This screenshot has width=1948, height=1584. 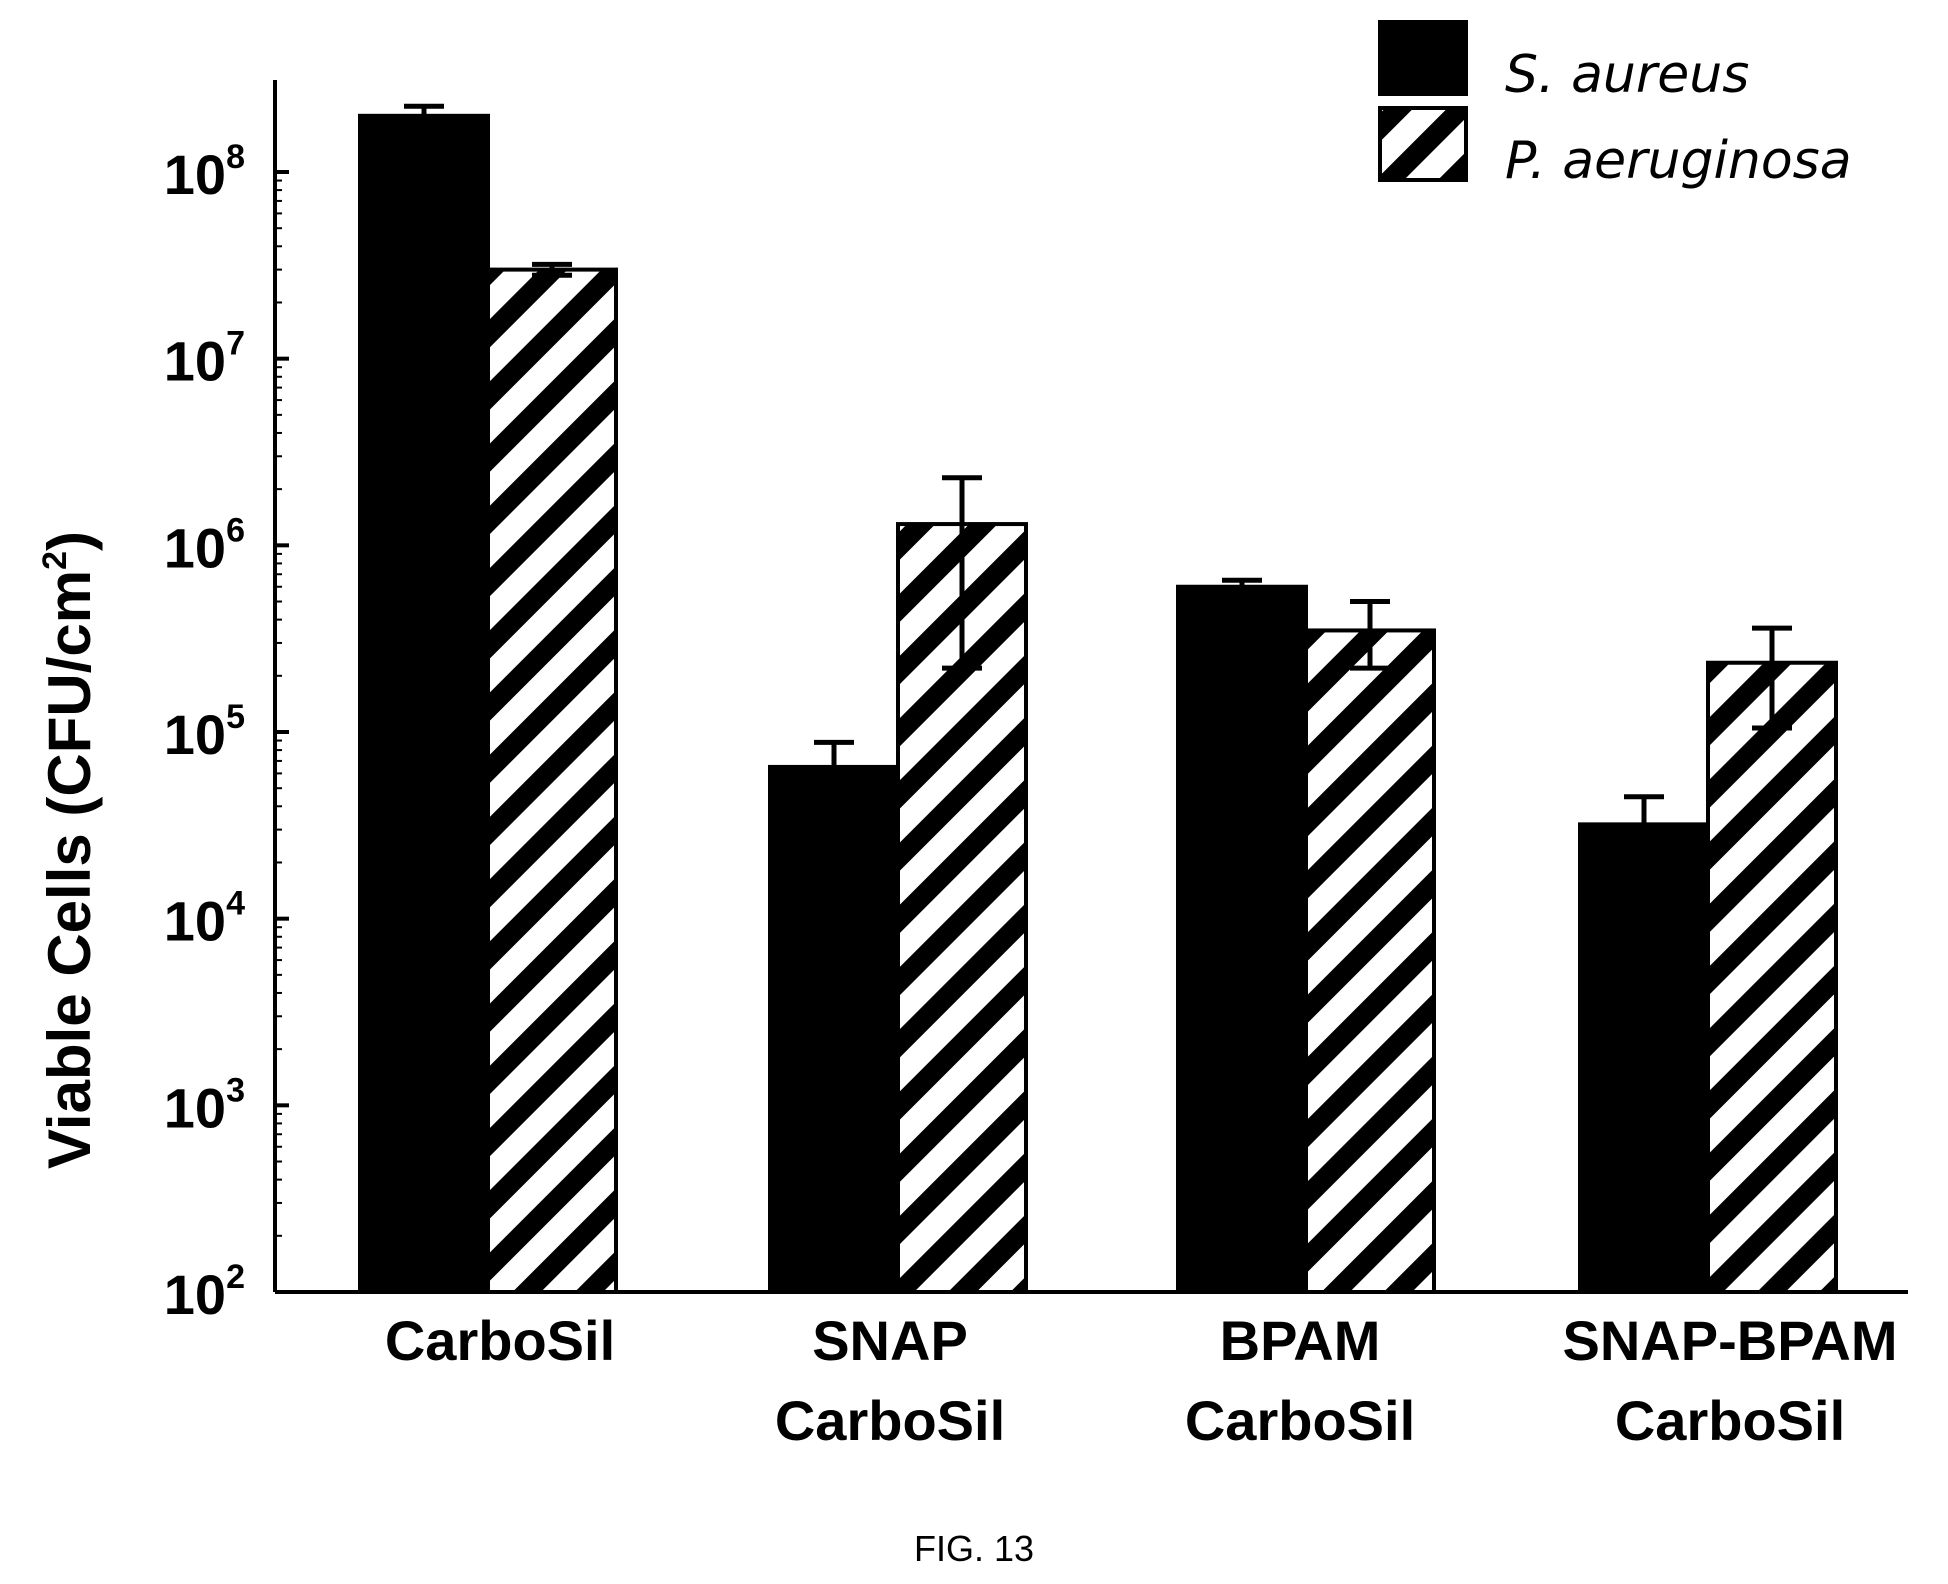 What do you see at coordinates (890, 1420) in the screenshot?
I see `category-label-1-line2: CarboSil` at bounding box center [890, 1420].